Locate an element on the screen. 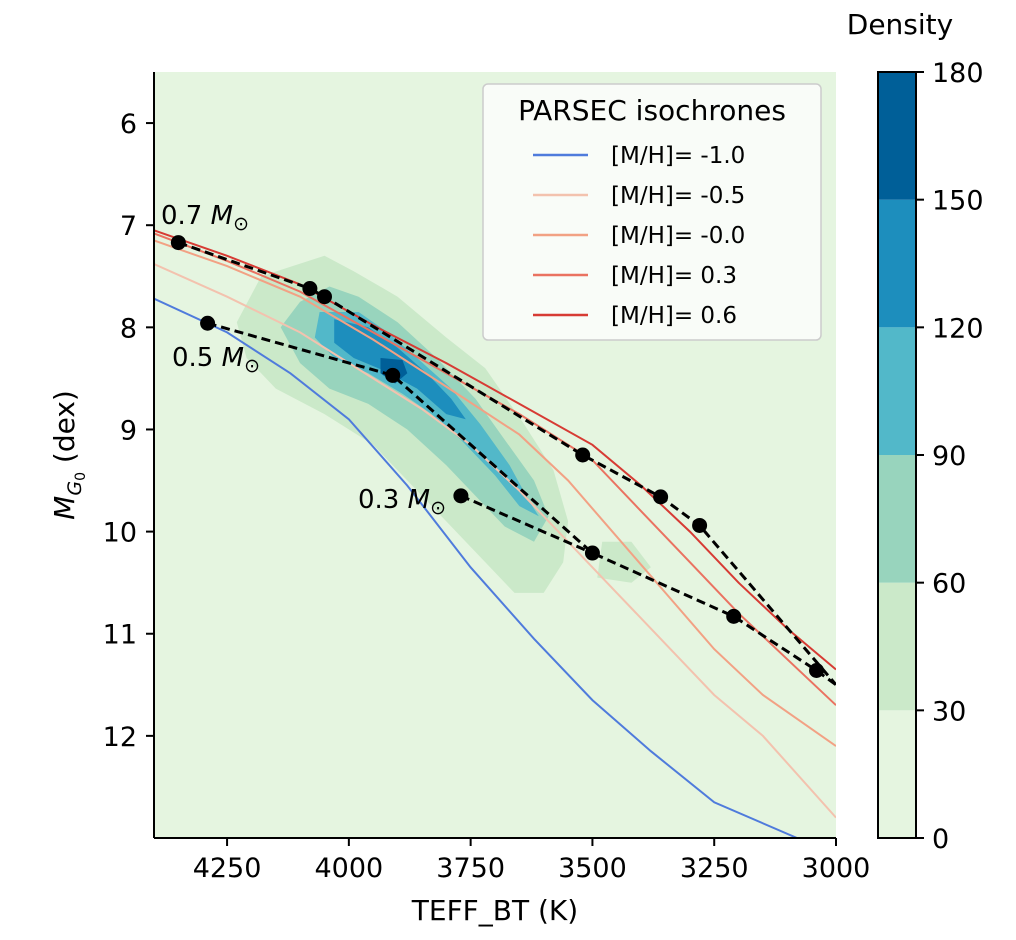 The image size is (1016, 940). colorbar: Density 0 30 60 90 120 150 180 is located at coordinates (915, 431).